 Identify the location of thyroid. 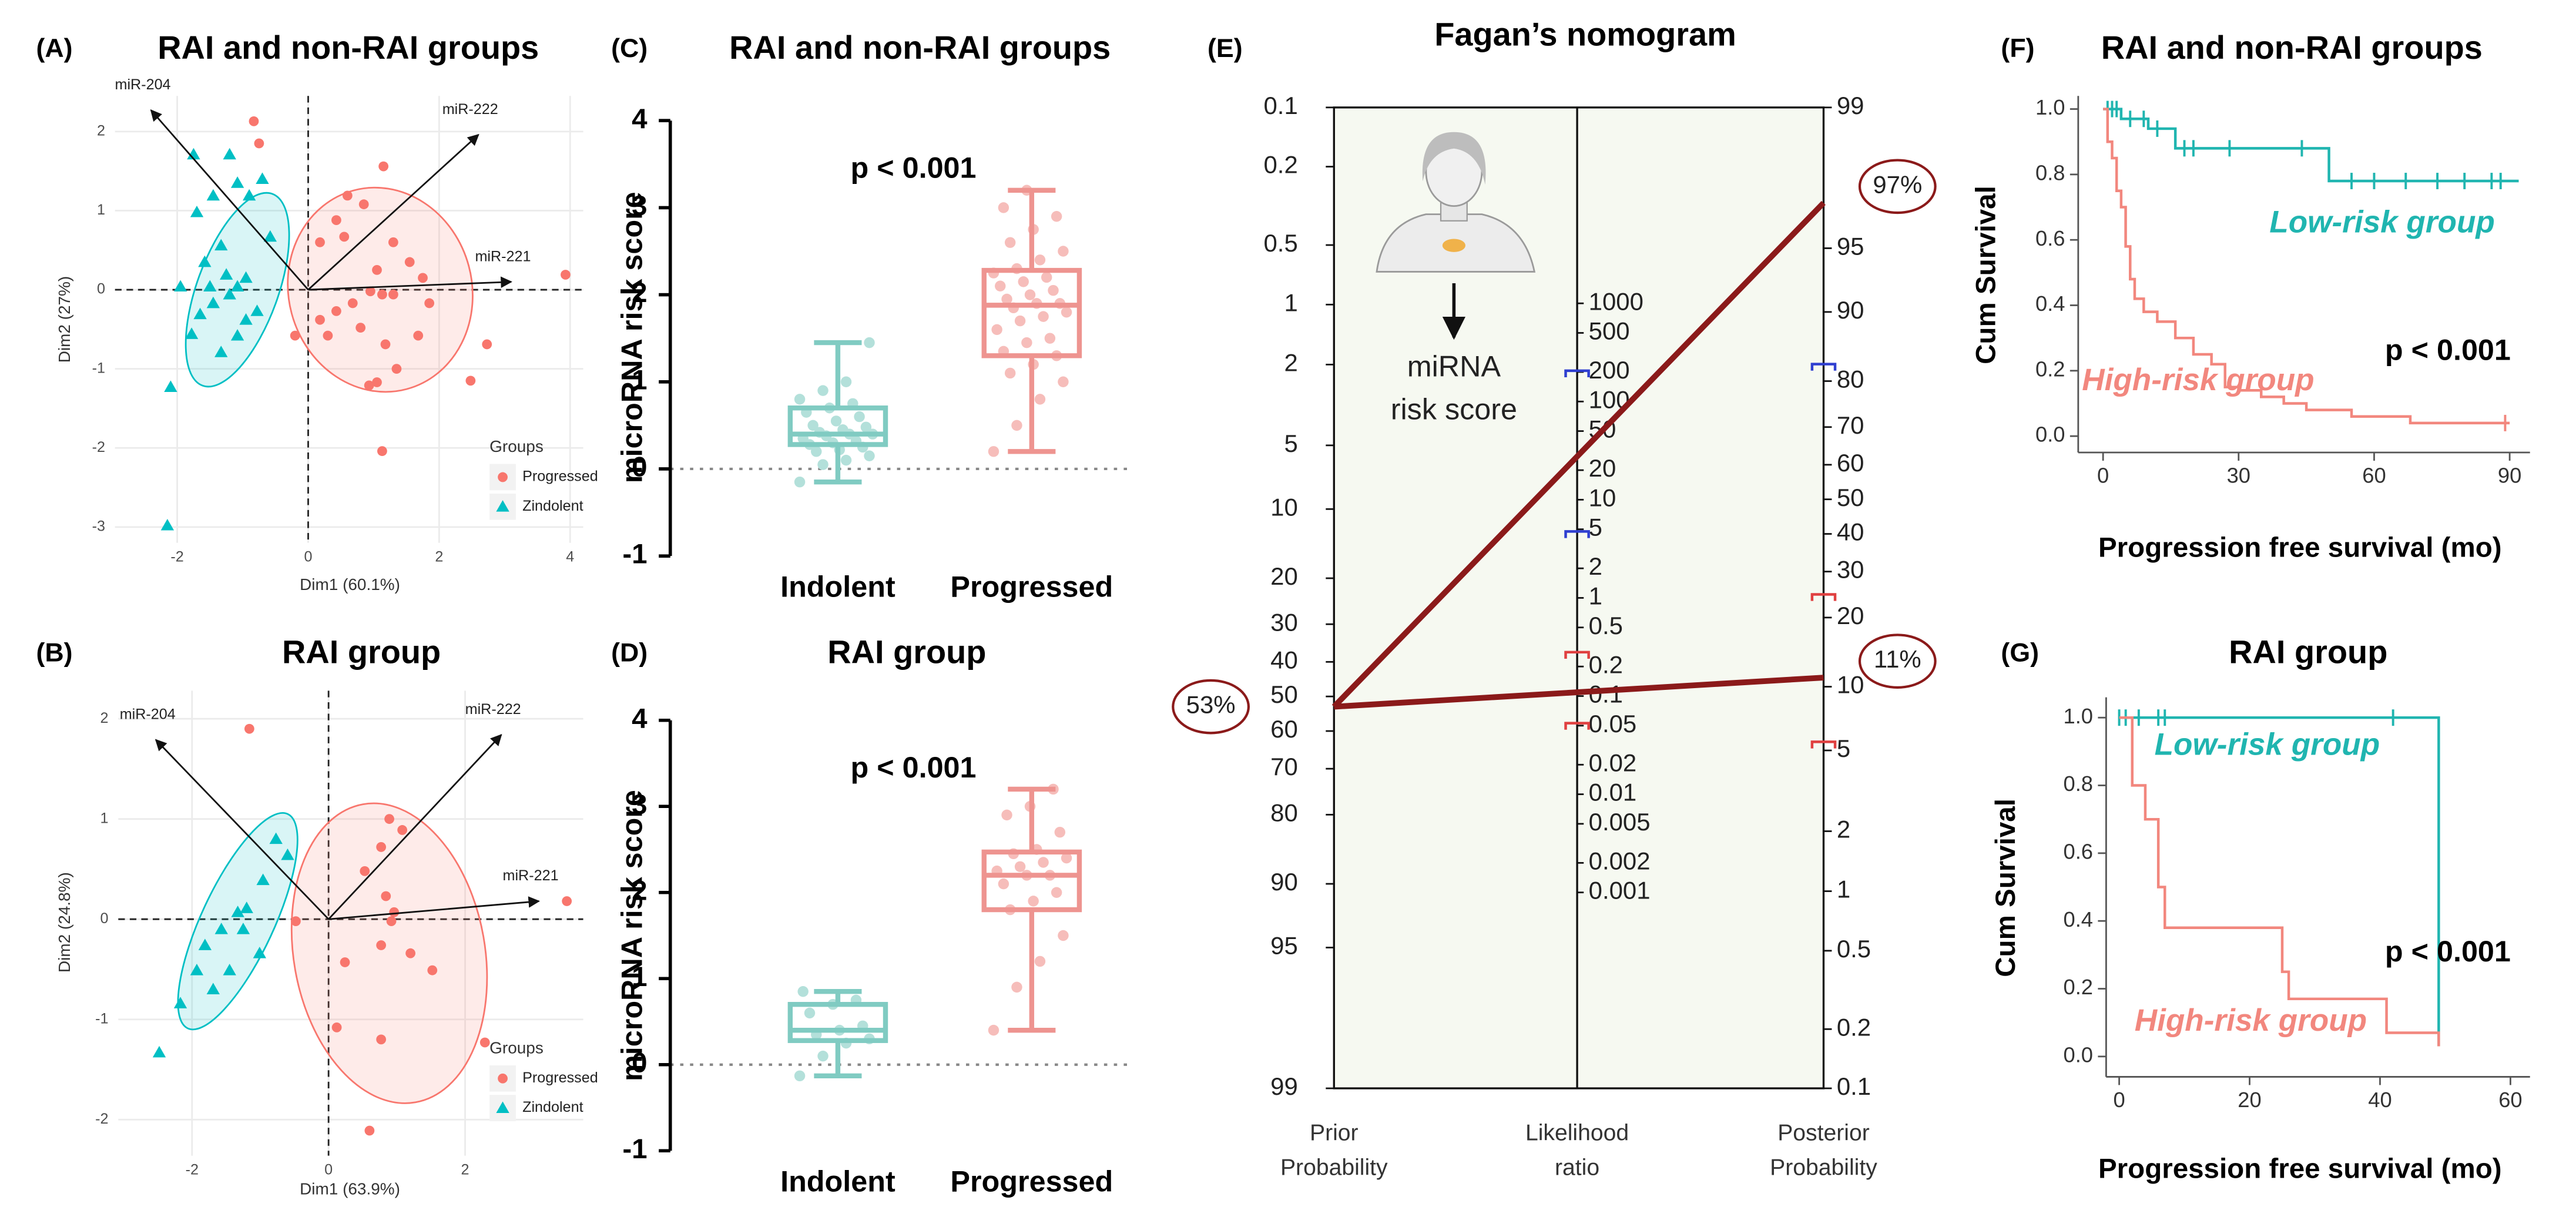
(1454, 246).